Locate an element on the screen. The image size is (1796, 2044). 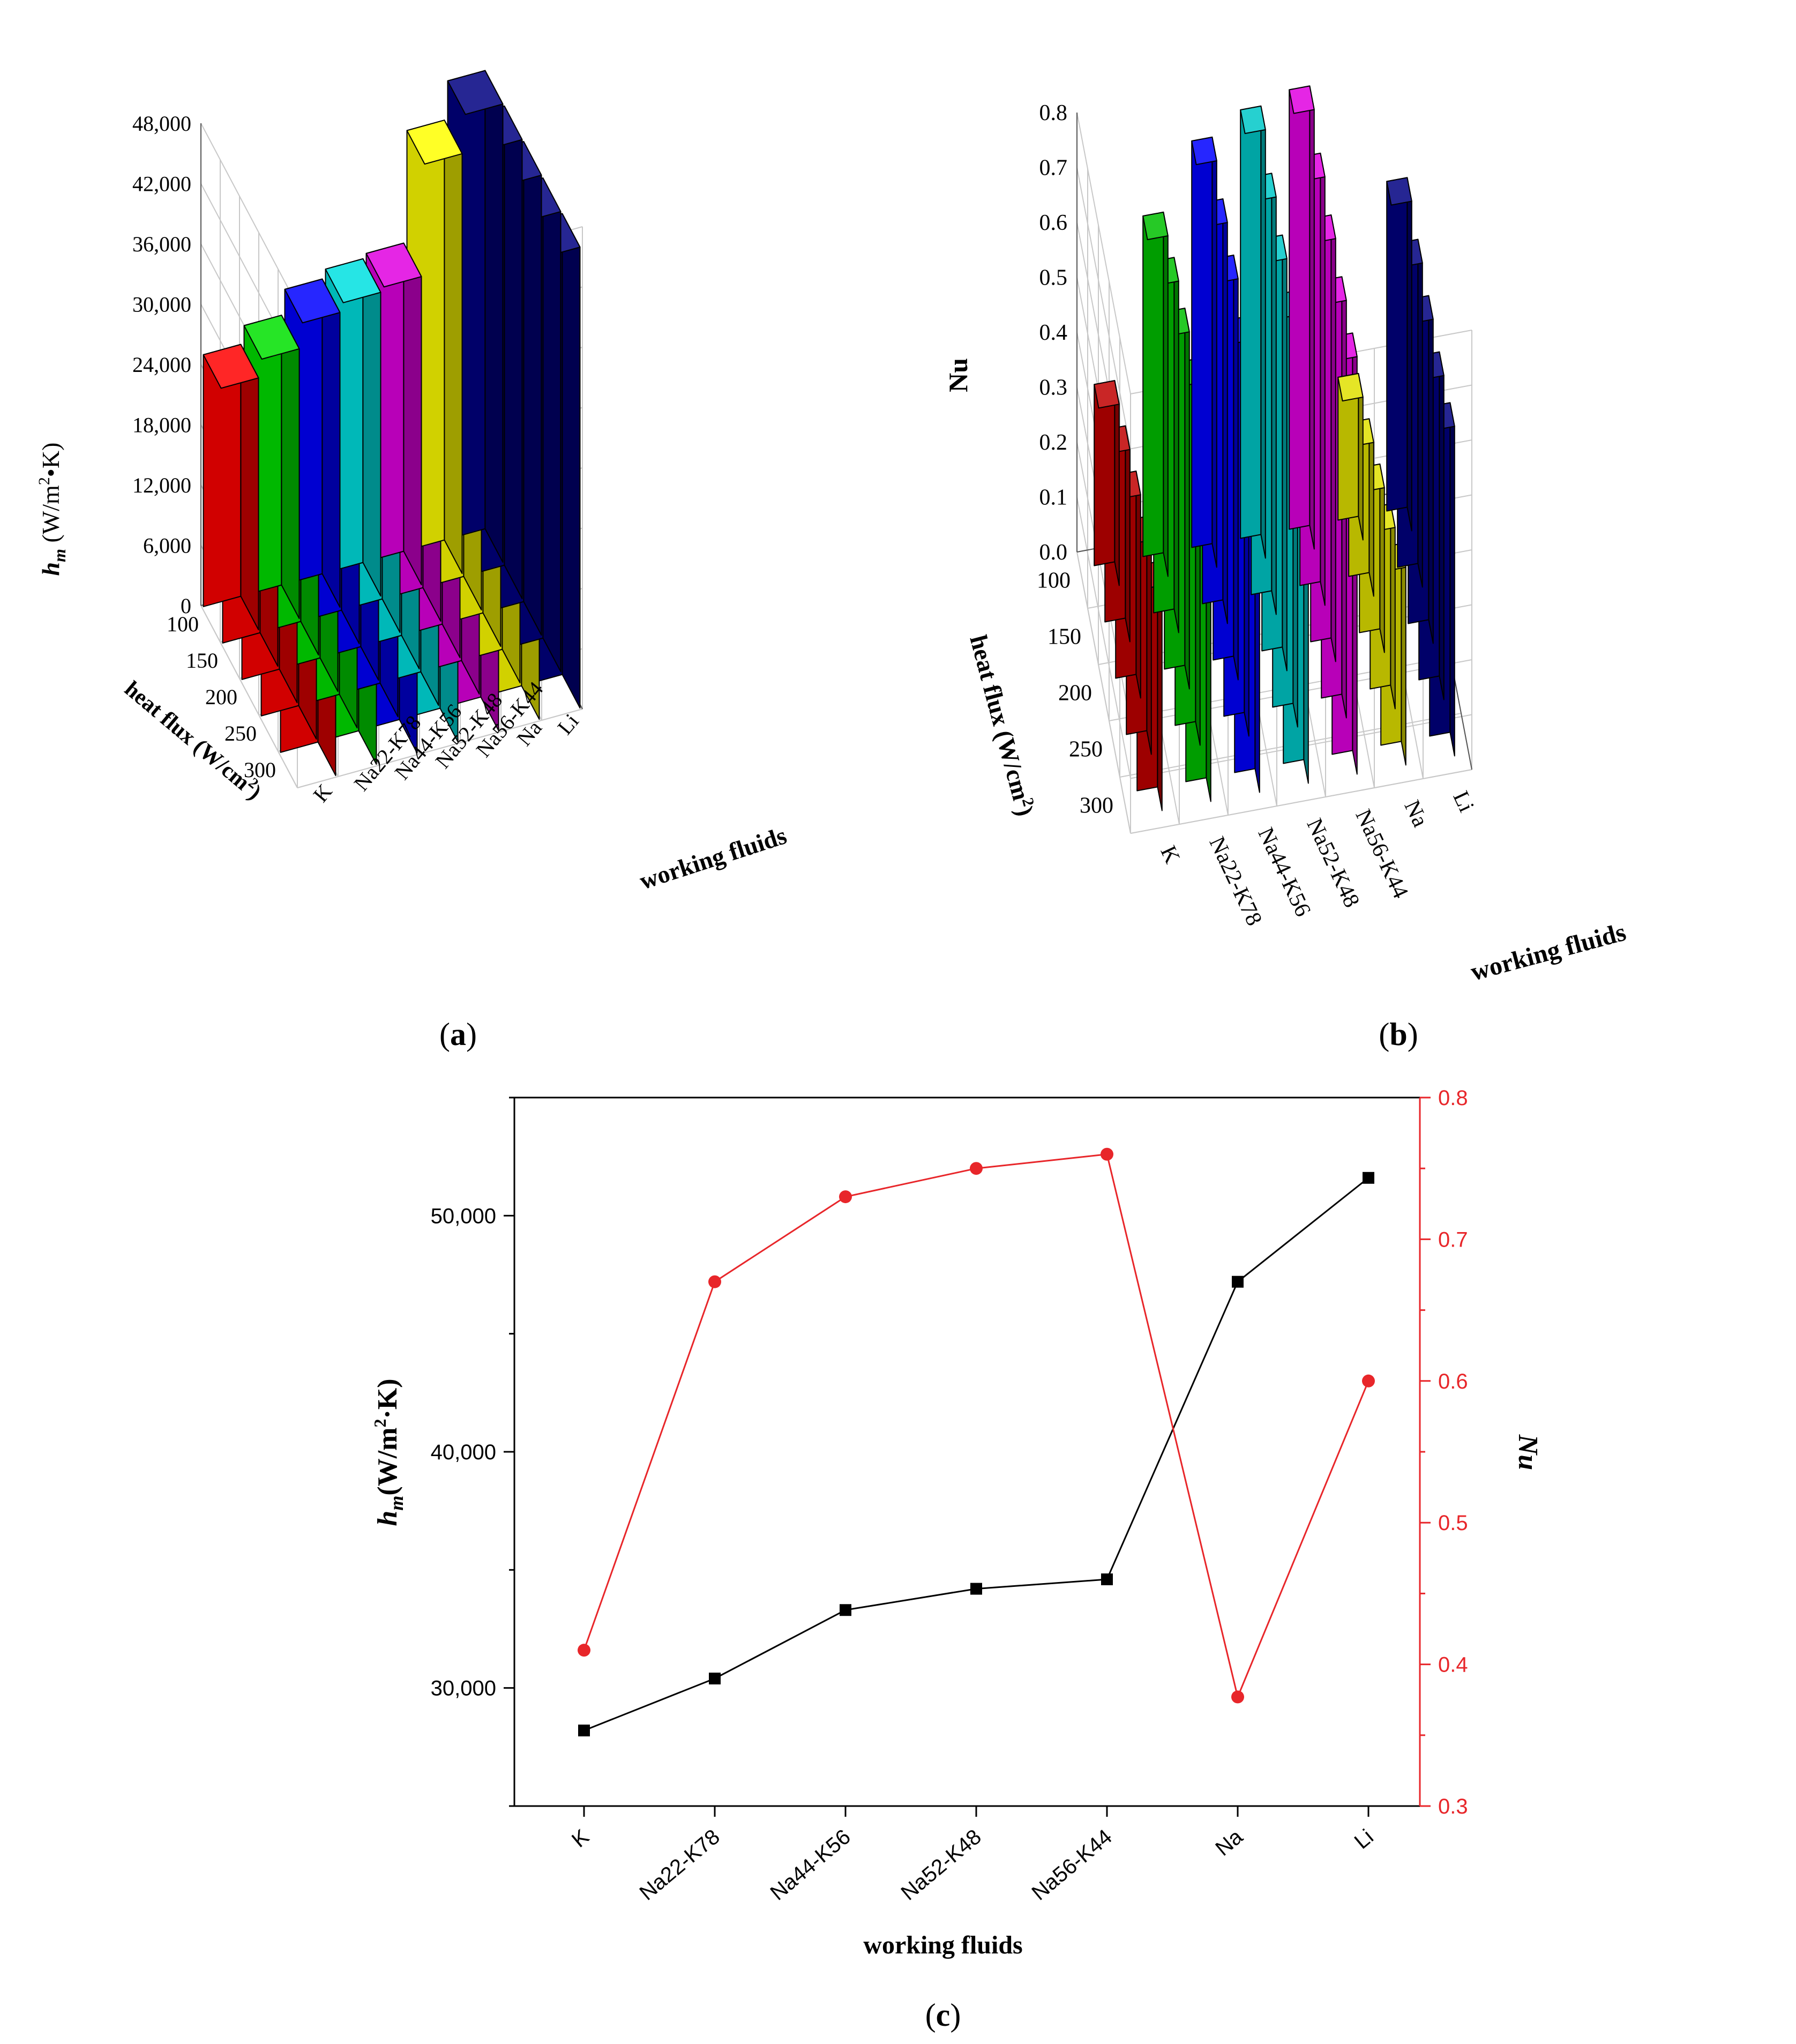
z-tick-label: 12,000 is located at coordinates (161, 485).